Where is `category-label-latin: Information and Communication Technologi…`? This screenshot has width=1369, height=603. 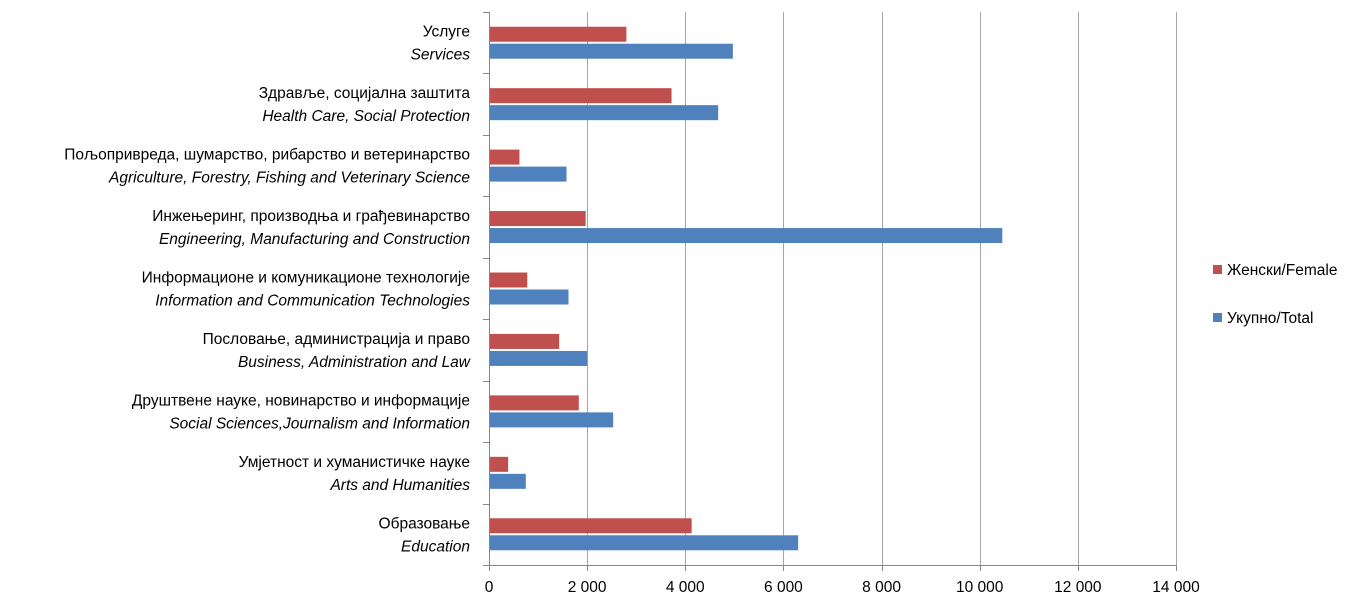
category-label-latin: Information and Communication Technologi… is located at coordinates (312, 301).